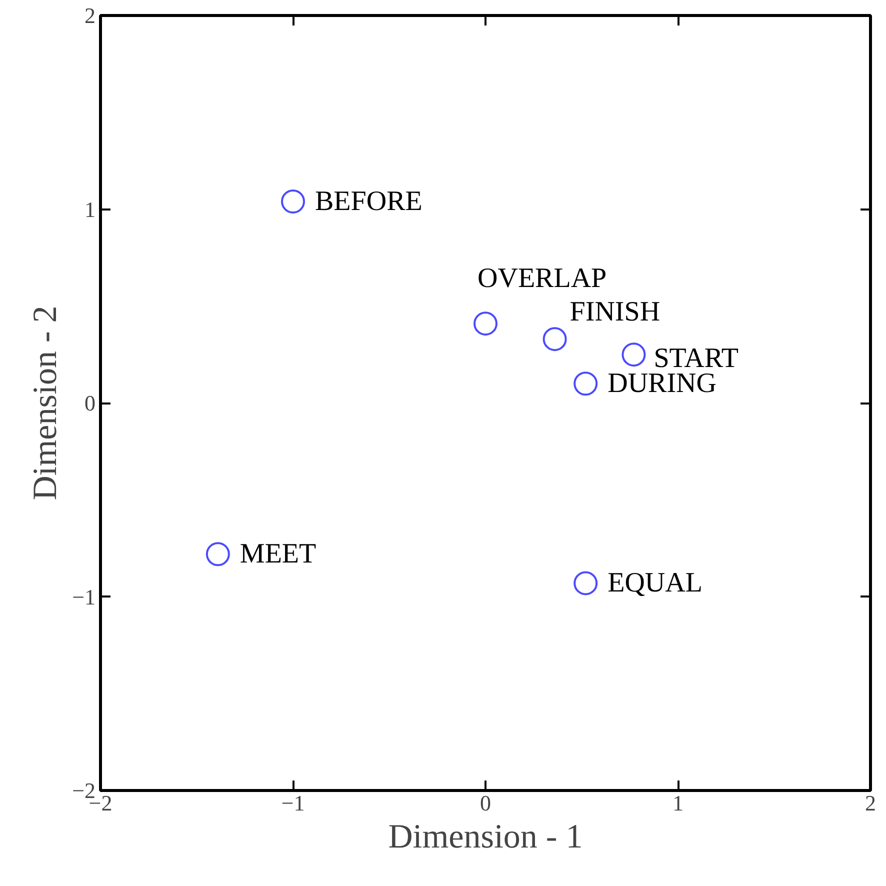  Describe the element at coordinates (45, 403) in the screenshot. I see `y-axis-title: Dimension - 2` at that location.